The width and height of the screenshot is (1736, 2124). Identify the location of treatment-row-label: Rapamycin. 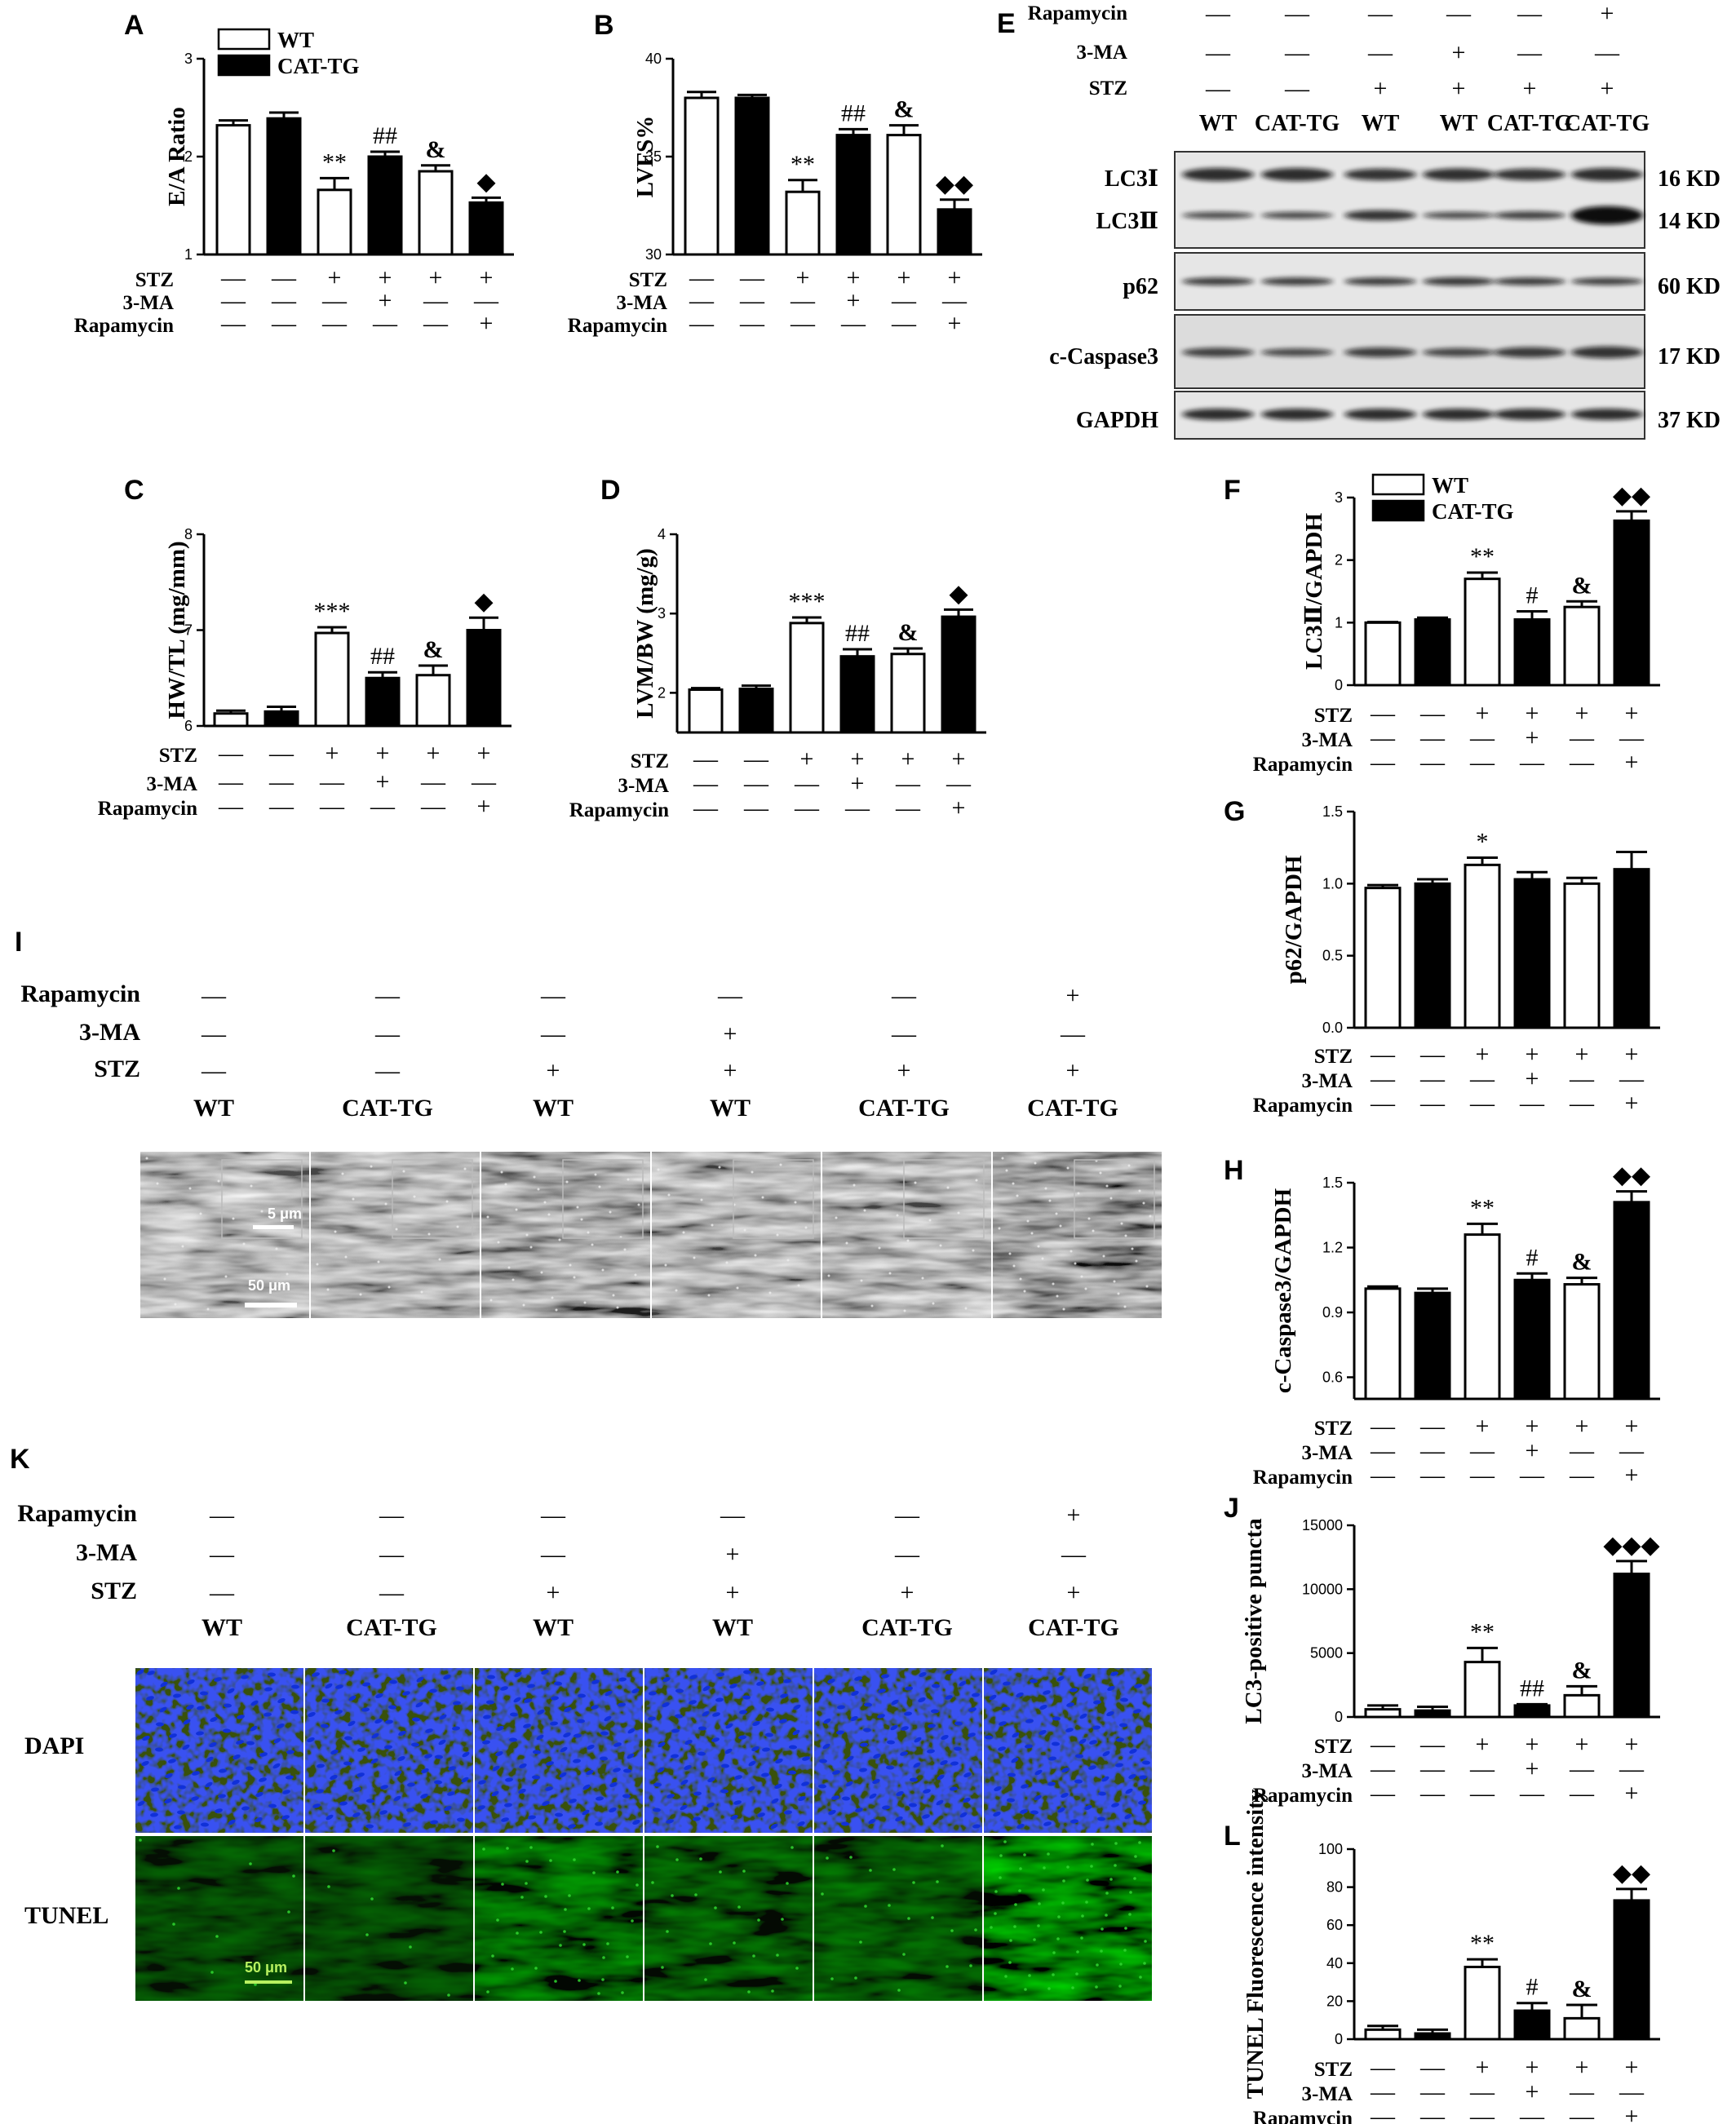
(1303, 1478).